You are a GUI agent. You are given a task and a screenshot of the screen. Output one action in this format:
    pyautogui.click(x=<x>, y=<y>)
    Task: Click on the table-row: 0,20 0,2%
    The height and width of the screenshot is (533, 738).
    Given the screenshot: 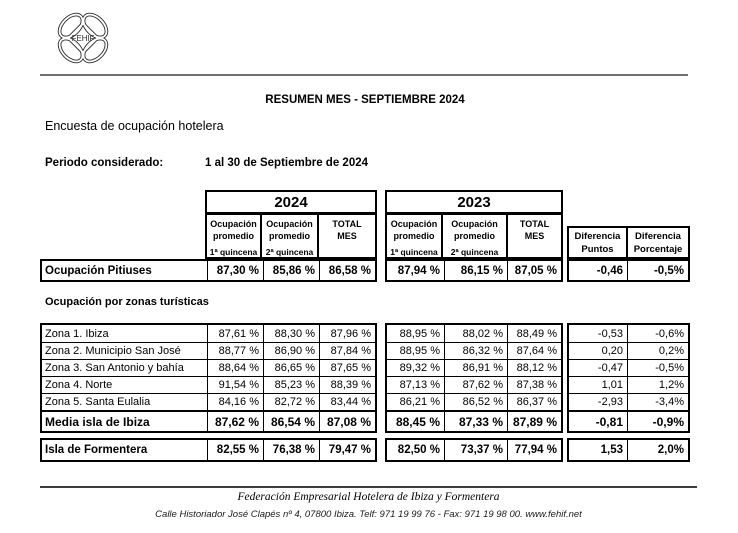 What is the action you would take?
    pyautogui.click(x=628, y=350)
    